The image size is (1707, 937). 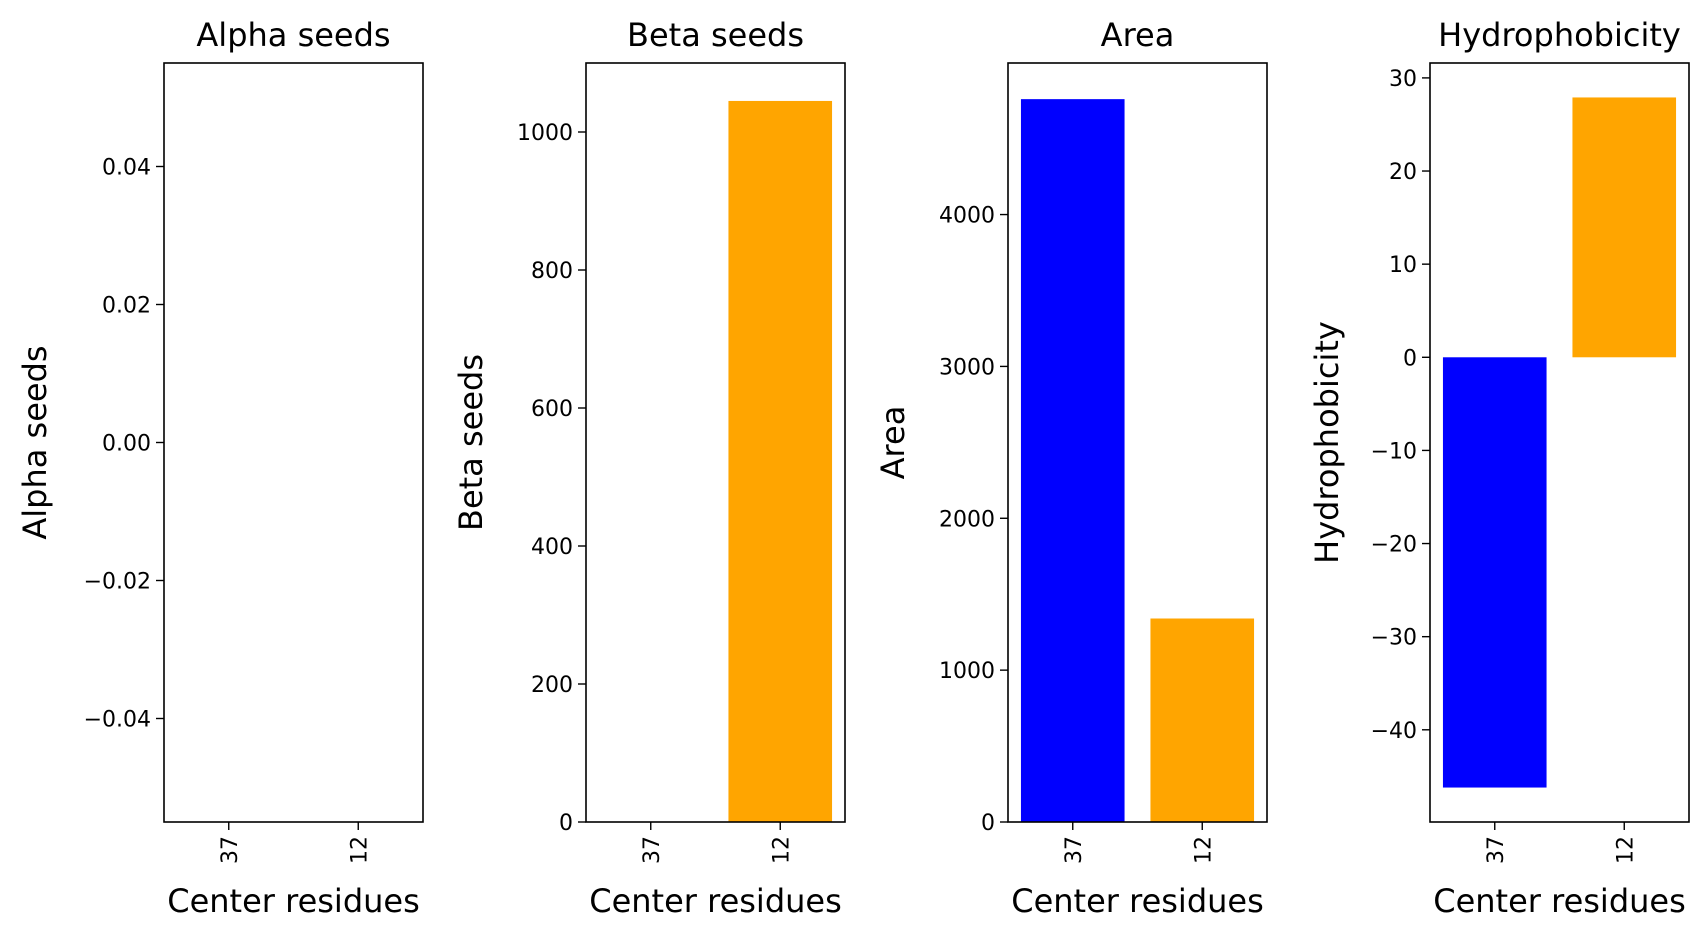 I want to click on y-tick-label: −20, so click(x=1394, y=545).